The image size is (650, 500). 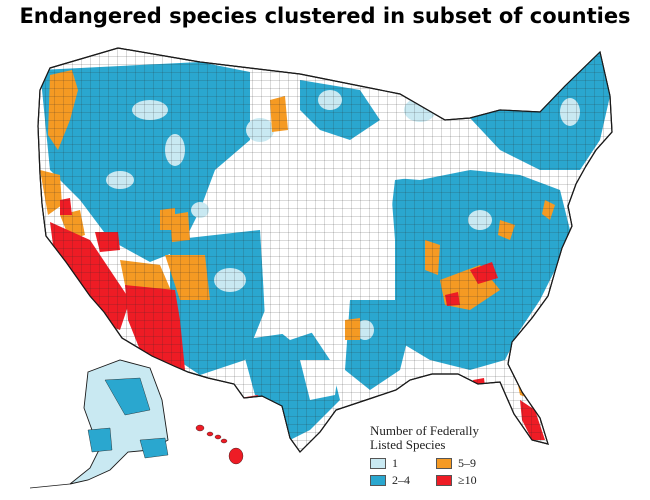 I want to click on legend-item-ten-plus: ≥10, so click(x=468, y=480).